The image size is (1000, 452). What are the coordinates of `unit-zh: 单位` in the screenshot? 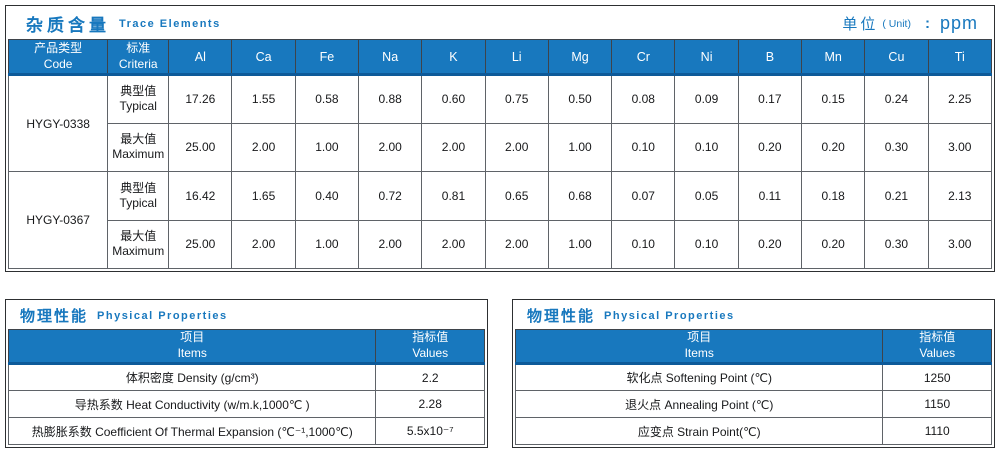 It's located at (860, 24).